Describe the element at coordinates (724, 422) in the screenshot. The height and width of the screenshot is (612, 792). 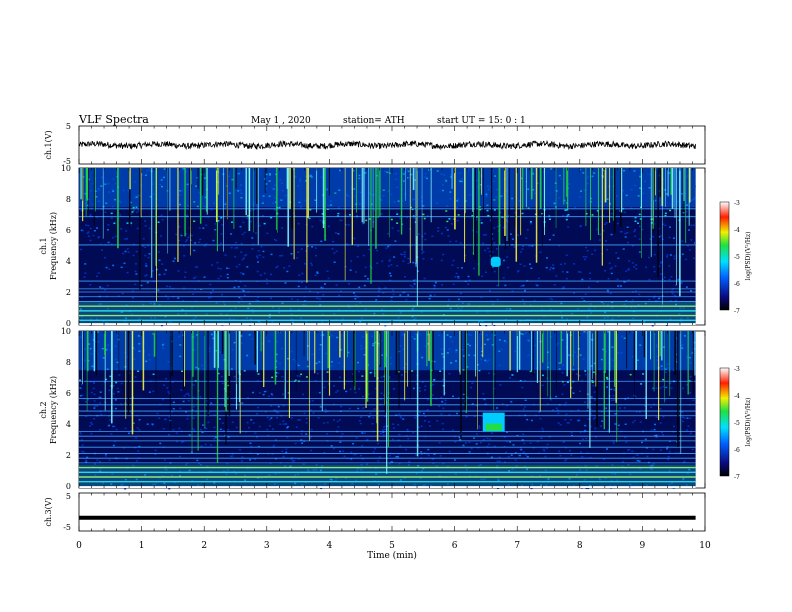
I see `ch2-colorbar` at that location.